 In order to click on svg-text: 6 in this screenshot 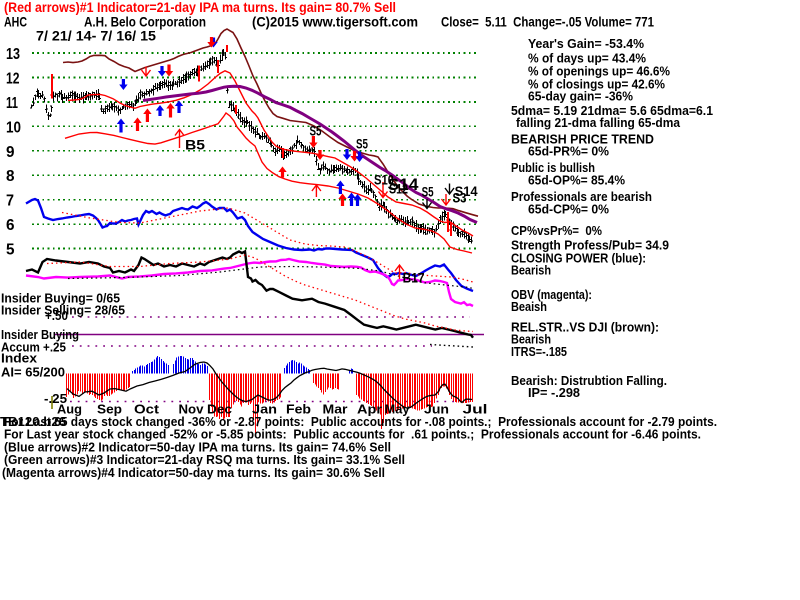, I will do `click(10, 225)`.